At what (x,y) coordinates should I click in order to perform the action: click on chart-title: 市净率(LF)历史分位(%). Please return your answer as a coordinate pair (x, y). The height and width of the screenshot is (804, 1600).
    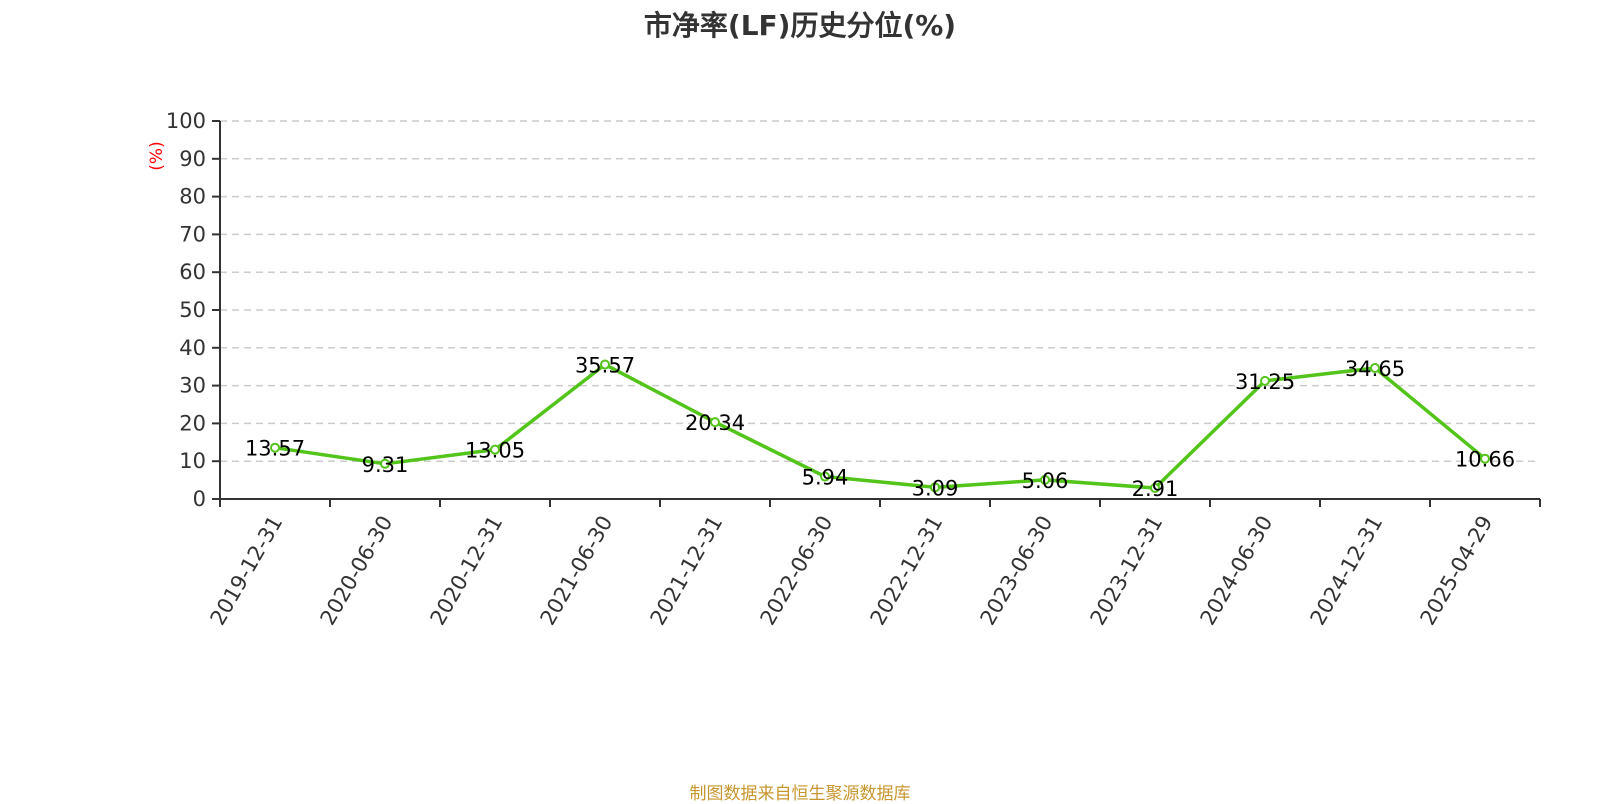
    Looking at the image, I should click on (800, 25).